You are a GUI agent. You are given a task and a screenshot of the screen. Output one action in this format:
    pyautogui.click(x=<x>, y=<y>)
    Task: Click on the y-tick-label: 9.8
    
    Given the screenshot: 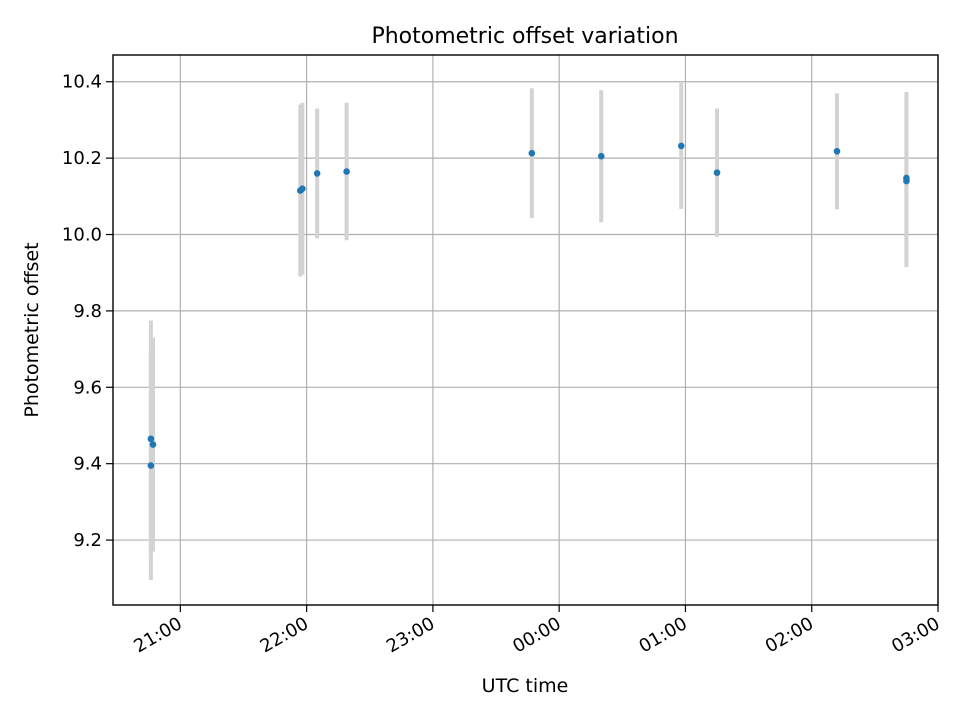 What is the action you would take?
    pyautogui.click(x=87, y=311)
    